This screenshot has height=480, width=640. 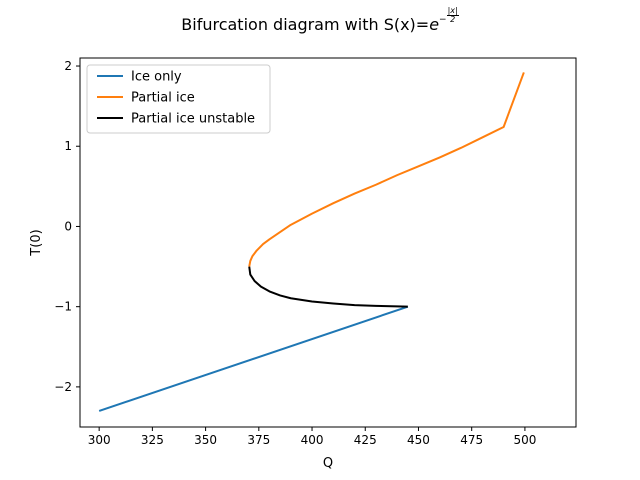 What do you see at coordinates (63, 387) in the screenshot?
I see `y-tick-label-0: −2` at bounding box center [63, 387].